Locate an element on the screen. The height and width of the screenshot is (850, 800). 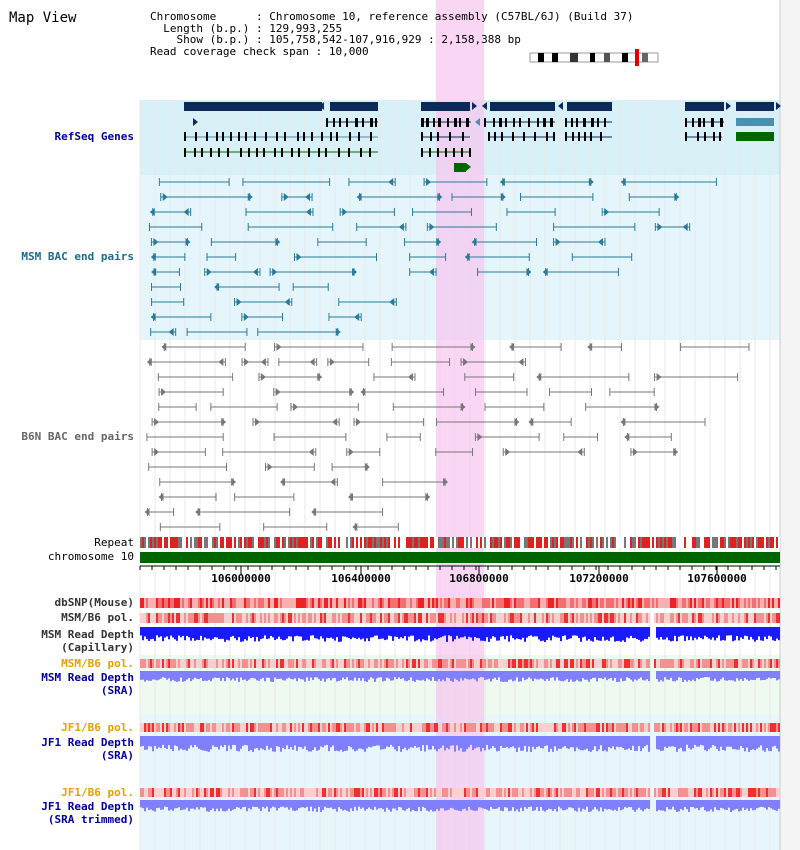
exon is located at coordinates (228, 152).